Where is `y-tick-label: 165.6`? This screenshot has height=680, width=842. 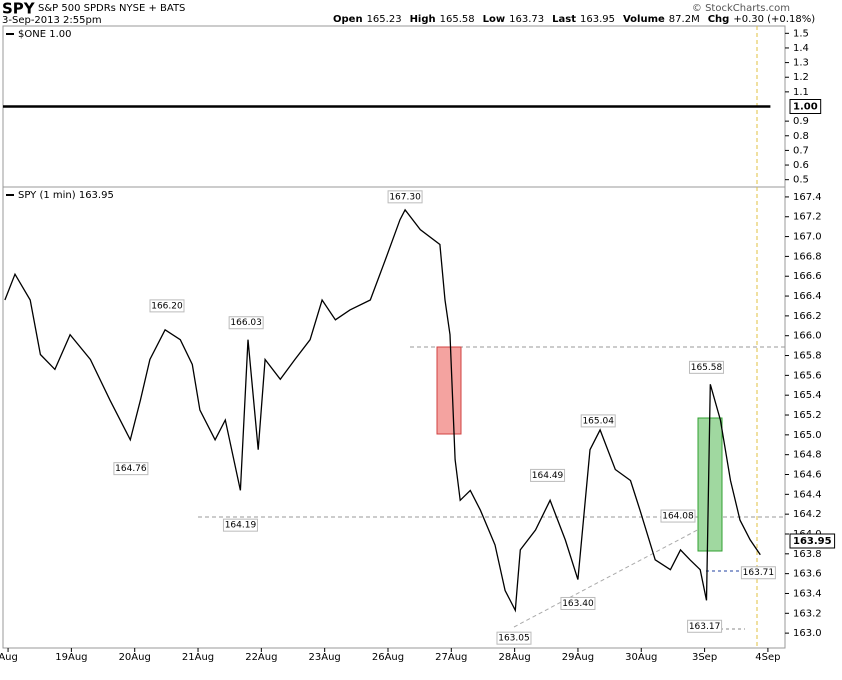
y-tick-label: 165.6 is located at coordinates (807, 375).